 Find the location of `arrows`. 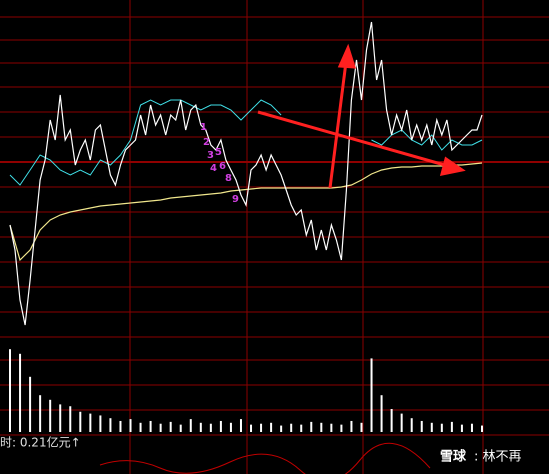

arrows is located at coordinates (361, 116).